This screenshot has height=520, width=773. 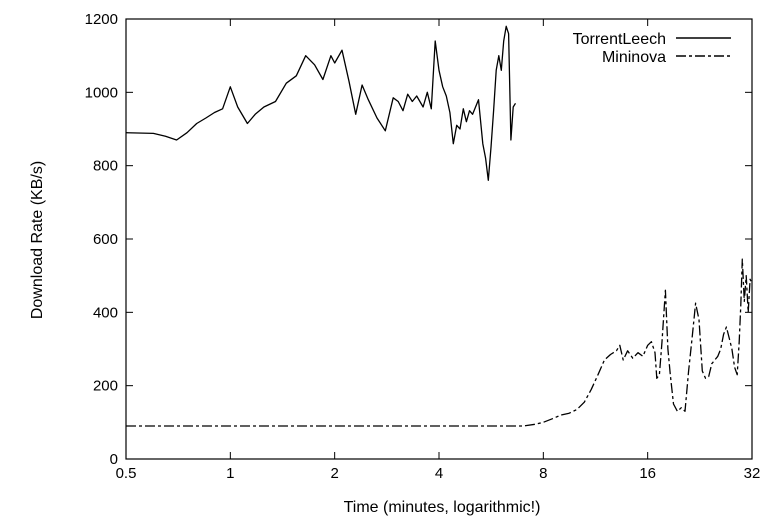 What do you see at coordinates (105, 312) in the screenshot?
I see `y-tick-label: 400` at bounding box center [105, 312].